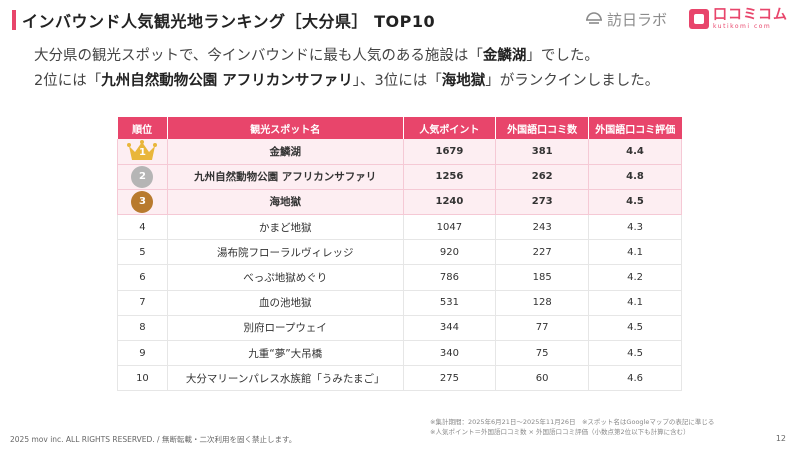  What do you see at coordinates (450, 303) in the screenshot?
I see `points-value: 531` at bounding box center [450, 303].